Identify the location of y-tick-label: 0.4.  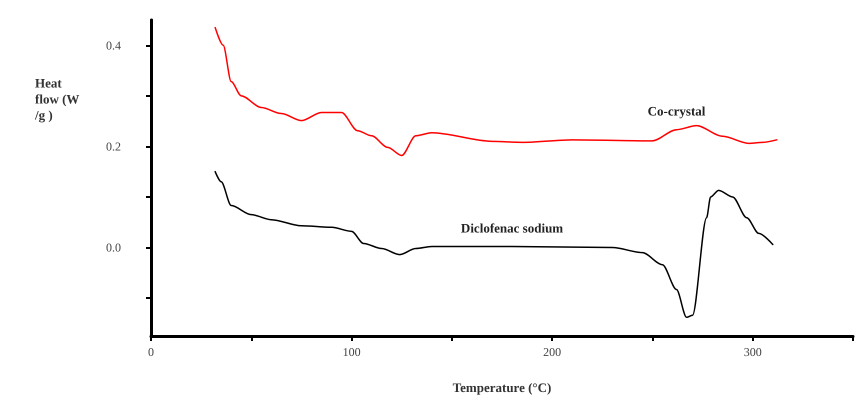
(113, 45).